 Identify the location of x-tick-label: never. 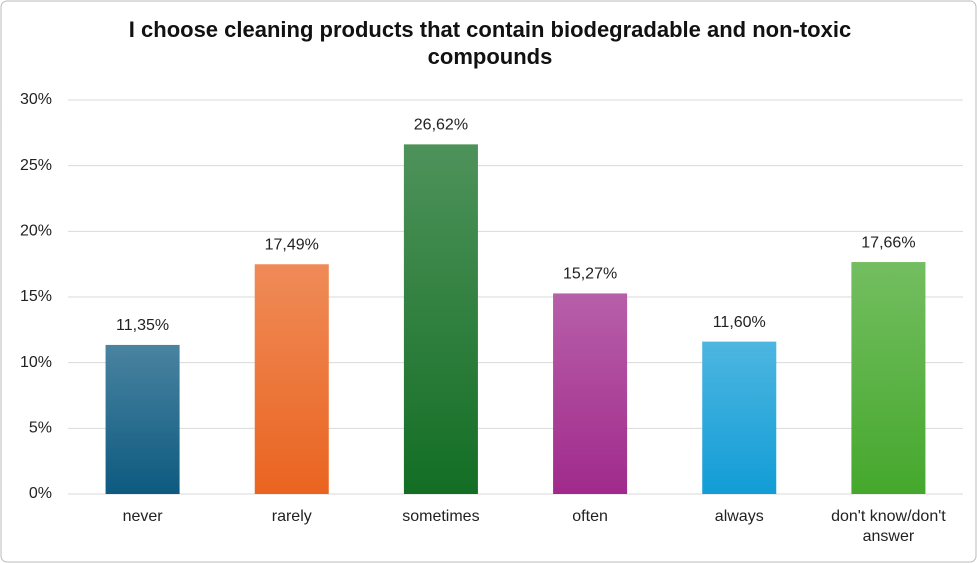
(142, 516).